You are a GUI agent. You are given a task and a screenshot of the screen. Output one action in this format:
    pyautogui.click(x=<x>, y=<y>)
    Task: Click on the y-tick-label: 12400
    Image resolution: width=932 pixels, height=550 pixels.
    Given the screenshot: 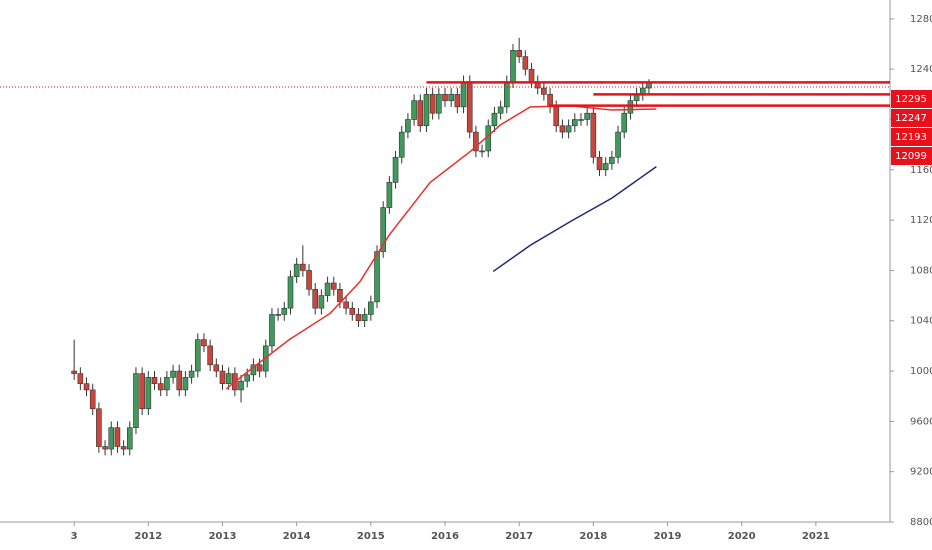 What is the action you would take?
    pyautogui.click(x=921, y=69)
    